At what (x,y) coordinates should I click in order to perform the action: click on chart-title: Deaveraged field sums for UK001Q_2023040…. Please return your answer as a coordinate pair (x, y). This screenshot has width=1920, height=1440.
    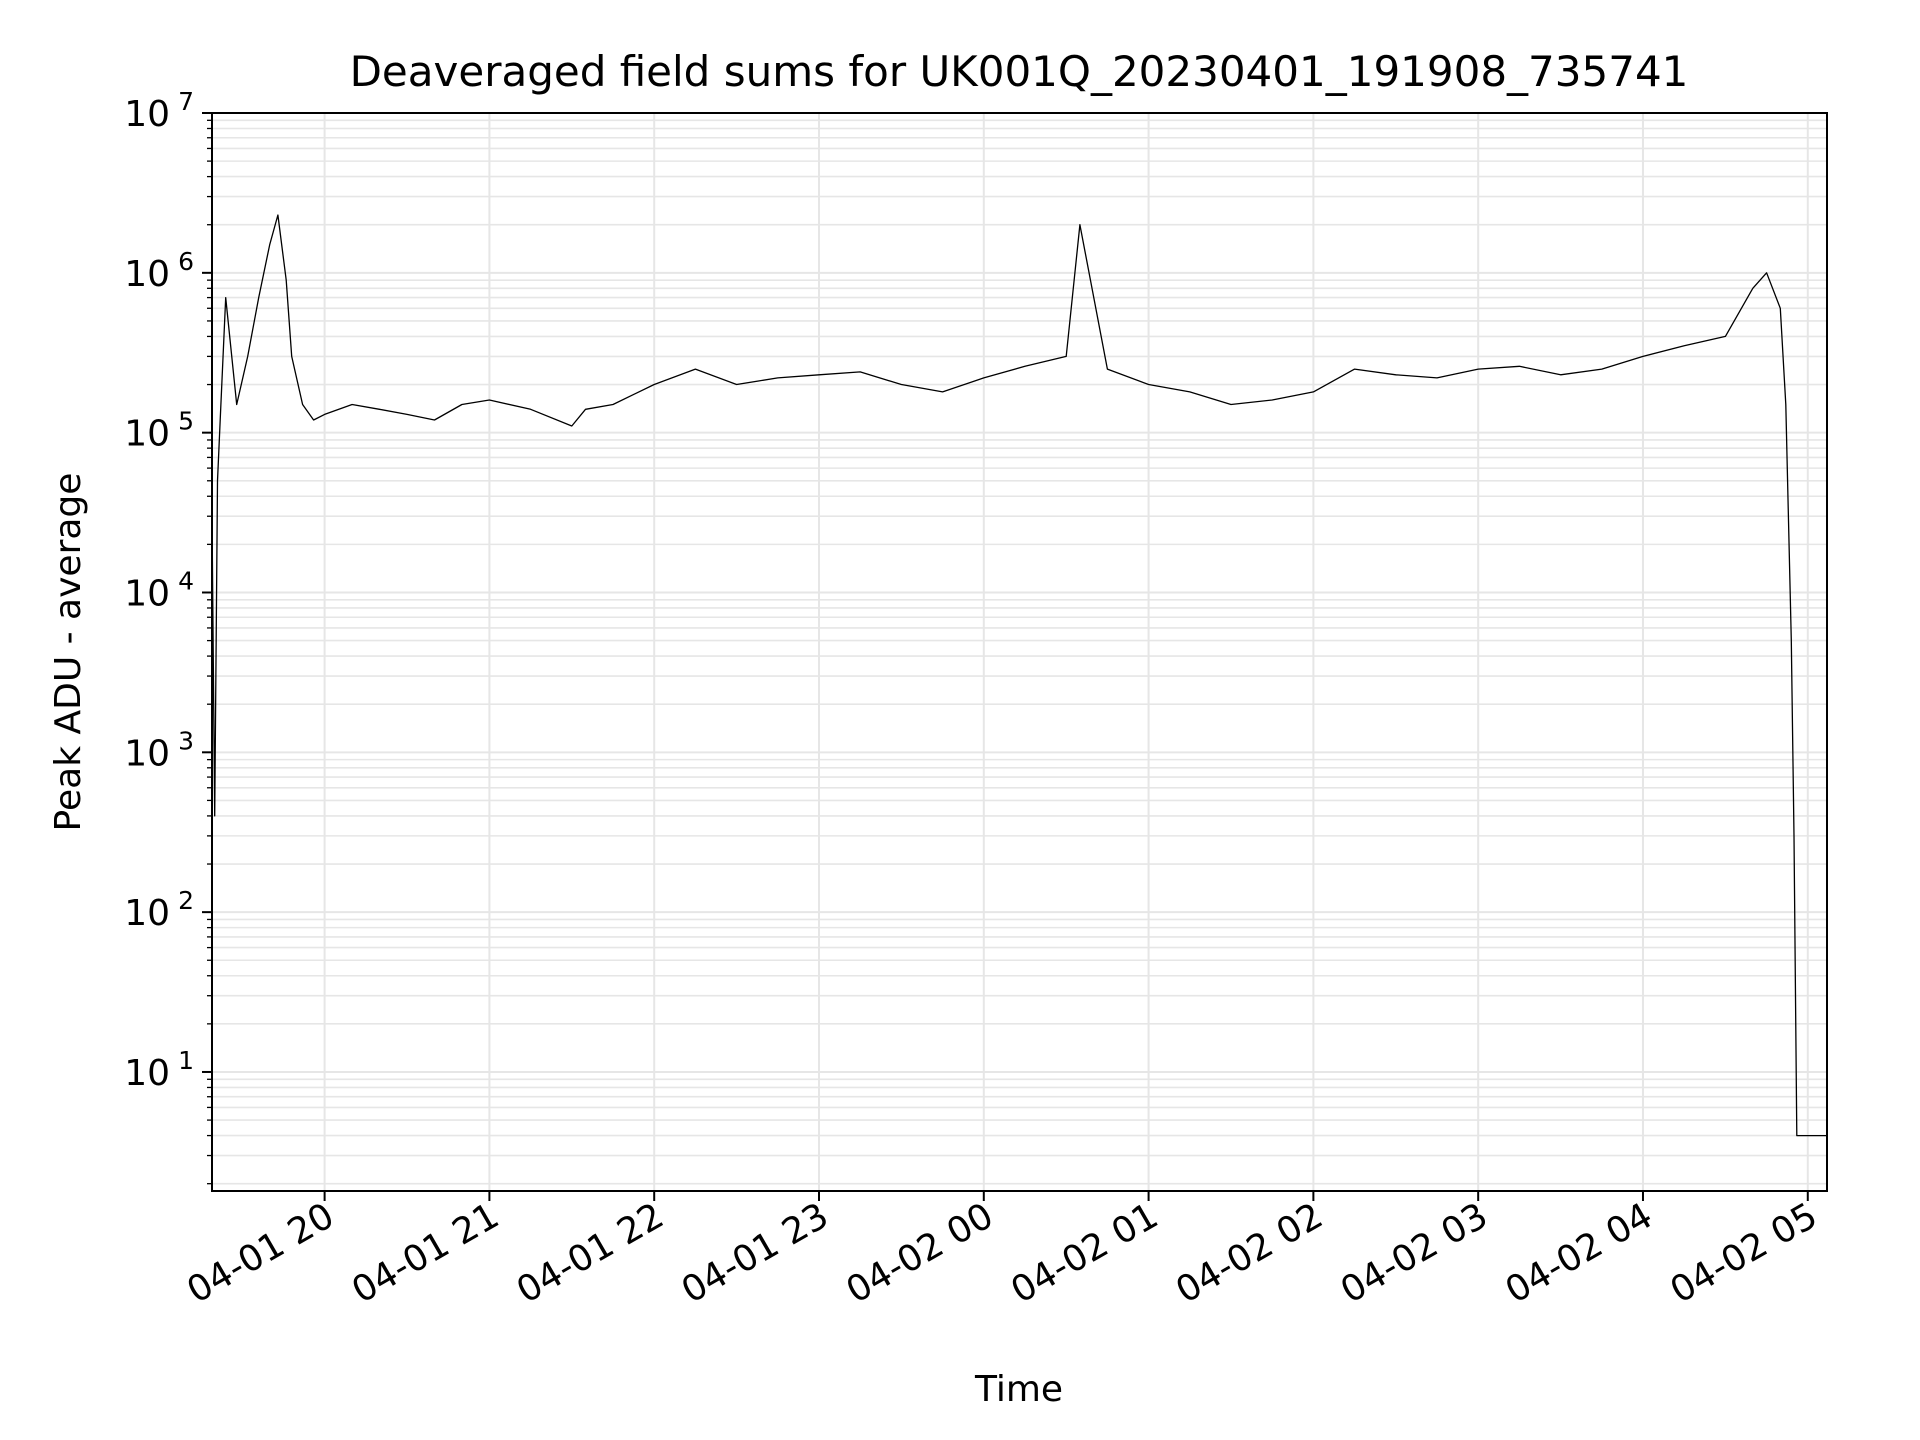
    Looking at the image, I should click on (1019, 71).